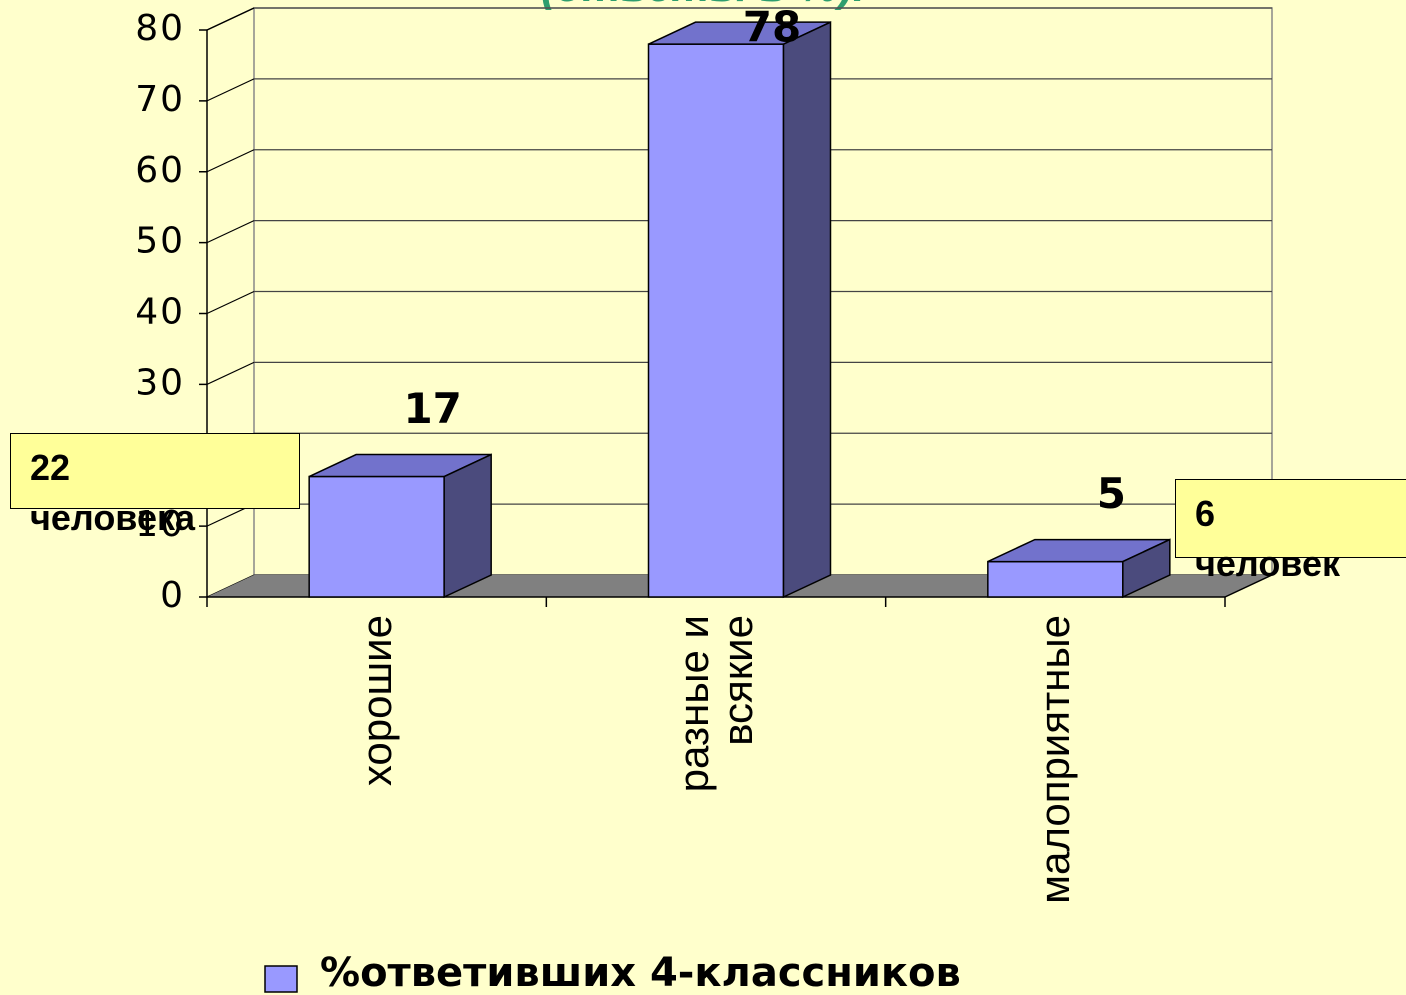 The width and height of the screenshot is (1406, 995). What do you see at coordinates (113, 492) in the screenshot?
I see `annotation: 22 человека` at bounding box center [113, 492].